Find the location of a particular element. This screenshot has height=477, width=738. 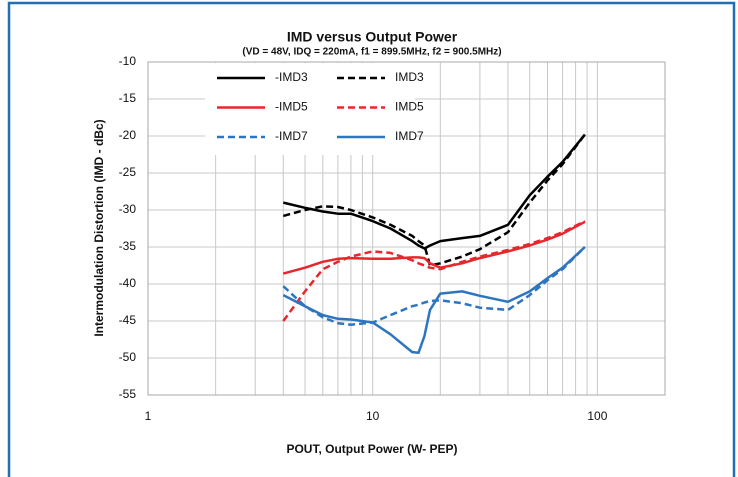

legend-label: -IMD5 is located at coordinates (291, 107).